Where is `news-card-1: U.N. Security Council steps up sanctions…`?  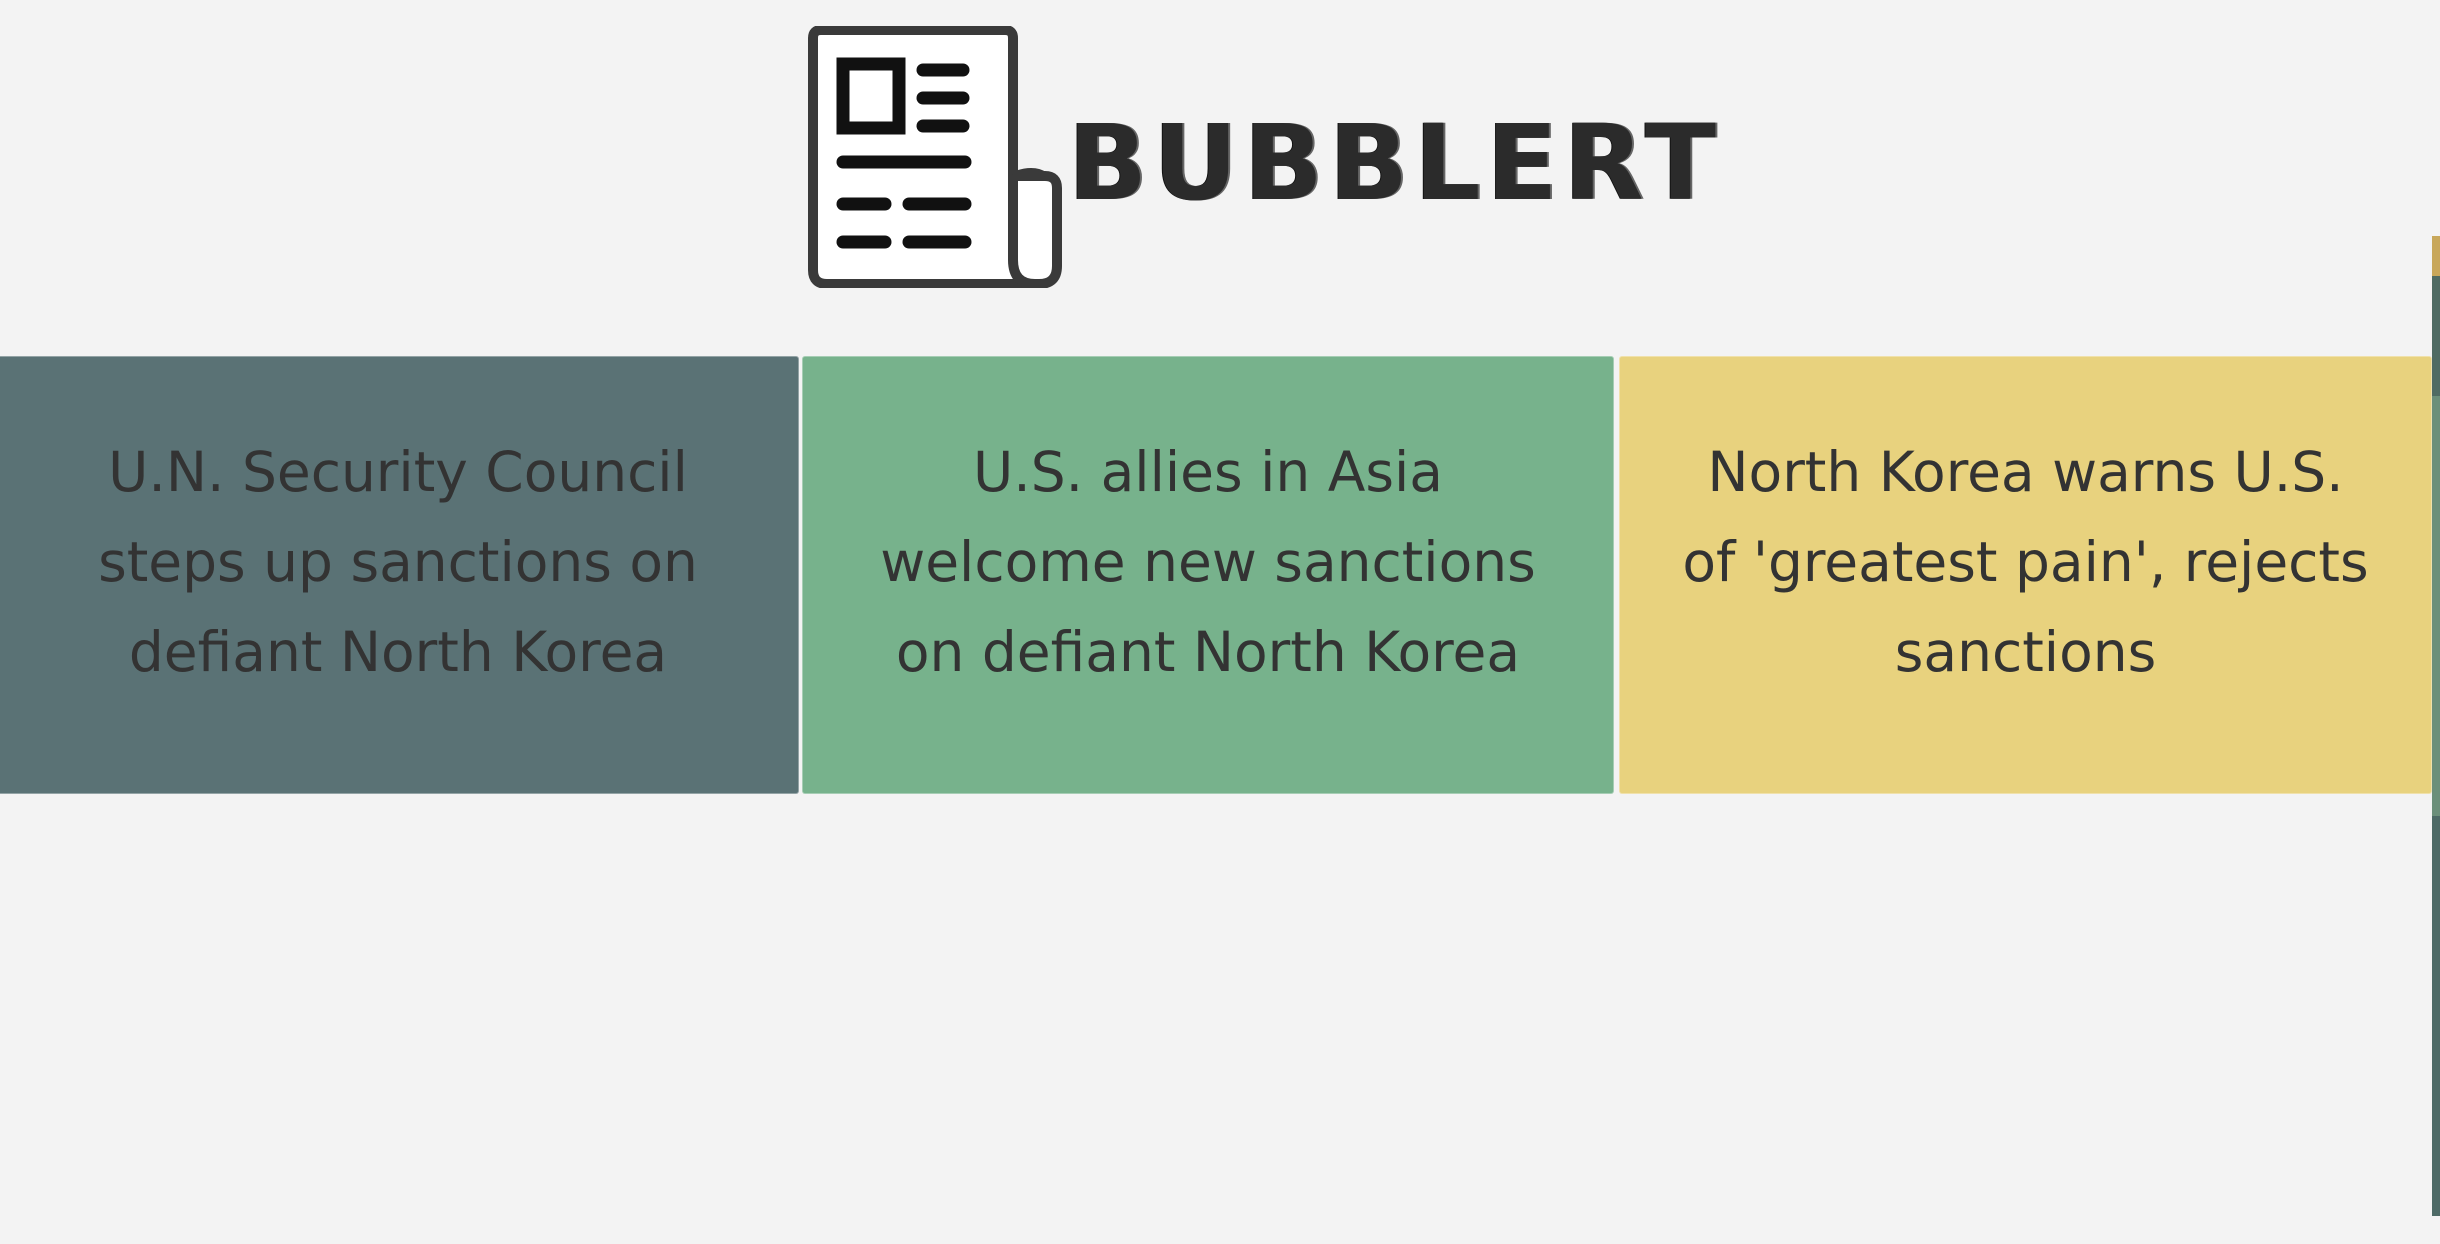
news-card-1: U.N. Security Council steps up sanctions… is located at coordinates (399, 575).